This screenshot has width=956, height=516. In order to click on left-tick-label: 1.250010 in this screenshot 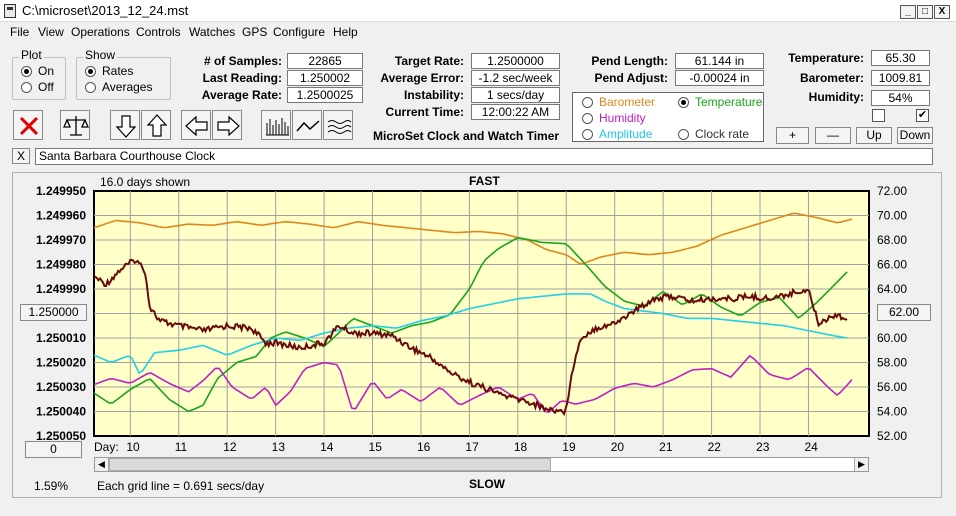, I will do `click(61, 338)`.